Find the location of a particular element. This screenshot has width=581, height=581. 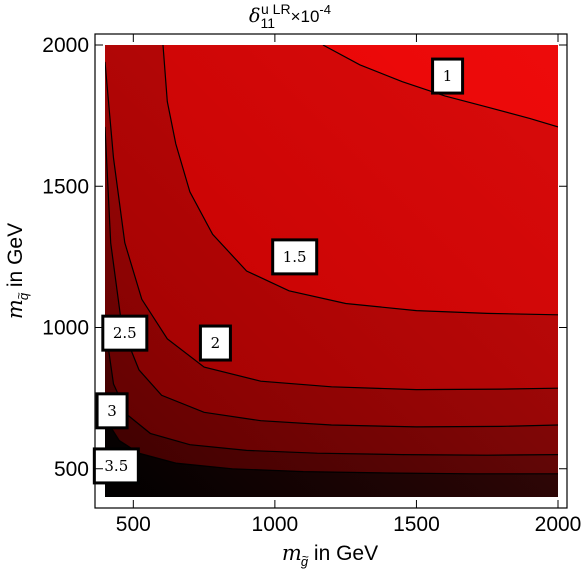

contour-label-1.5: 1.5 is located at coordinates (295, 257).